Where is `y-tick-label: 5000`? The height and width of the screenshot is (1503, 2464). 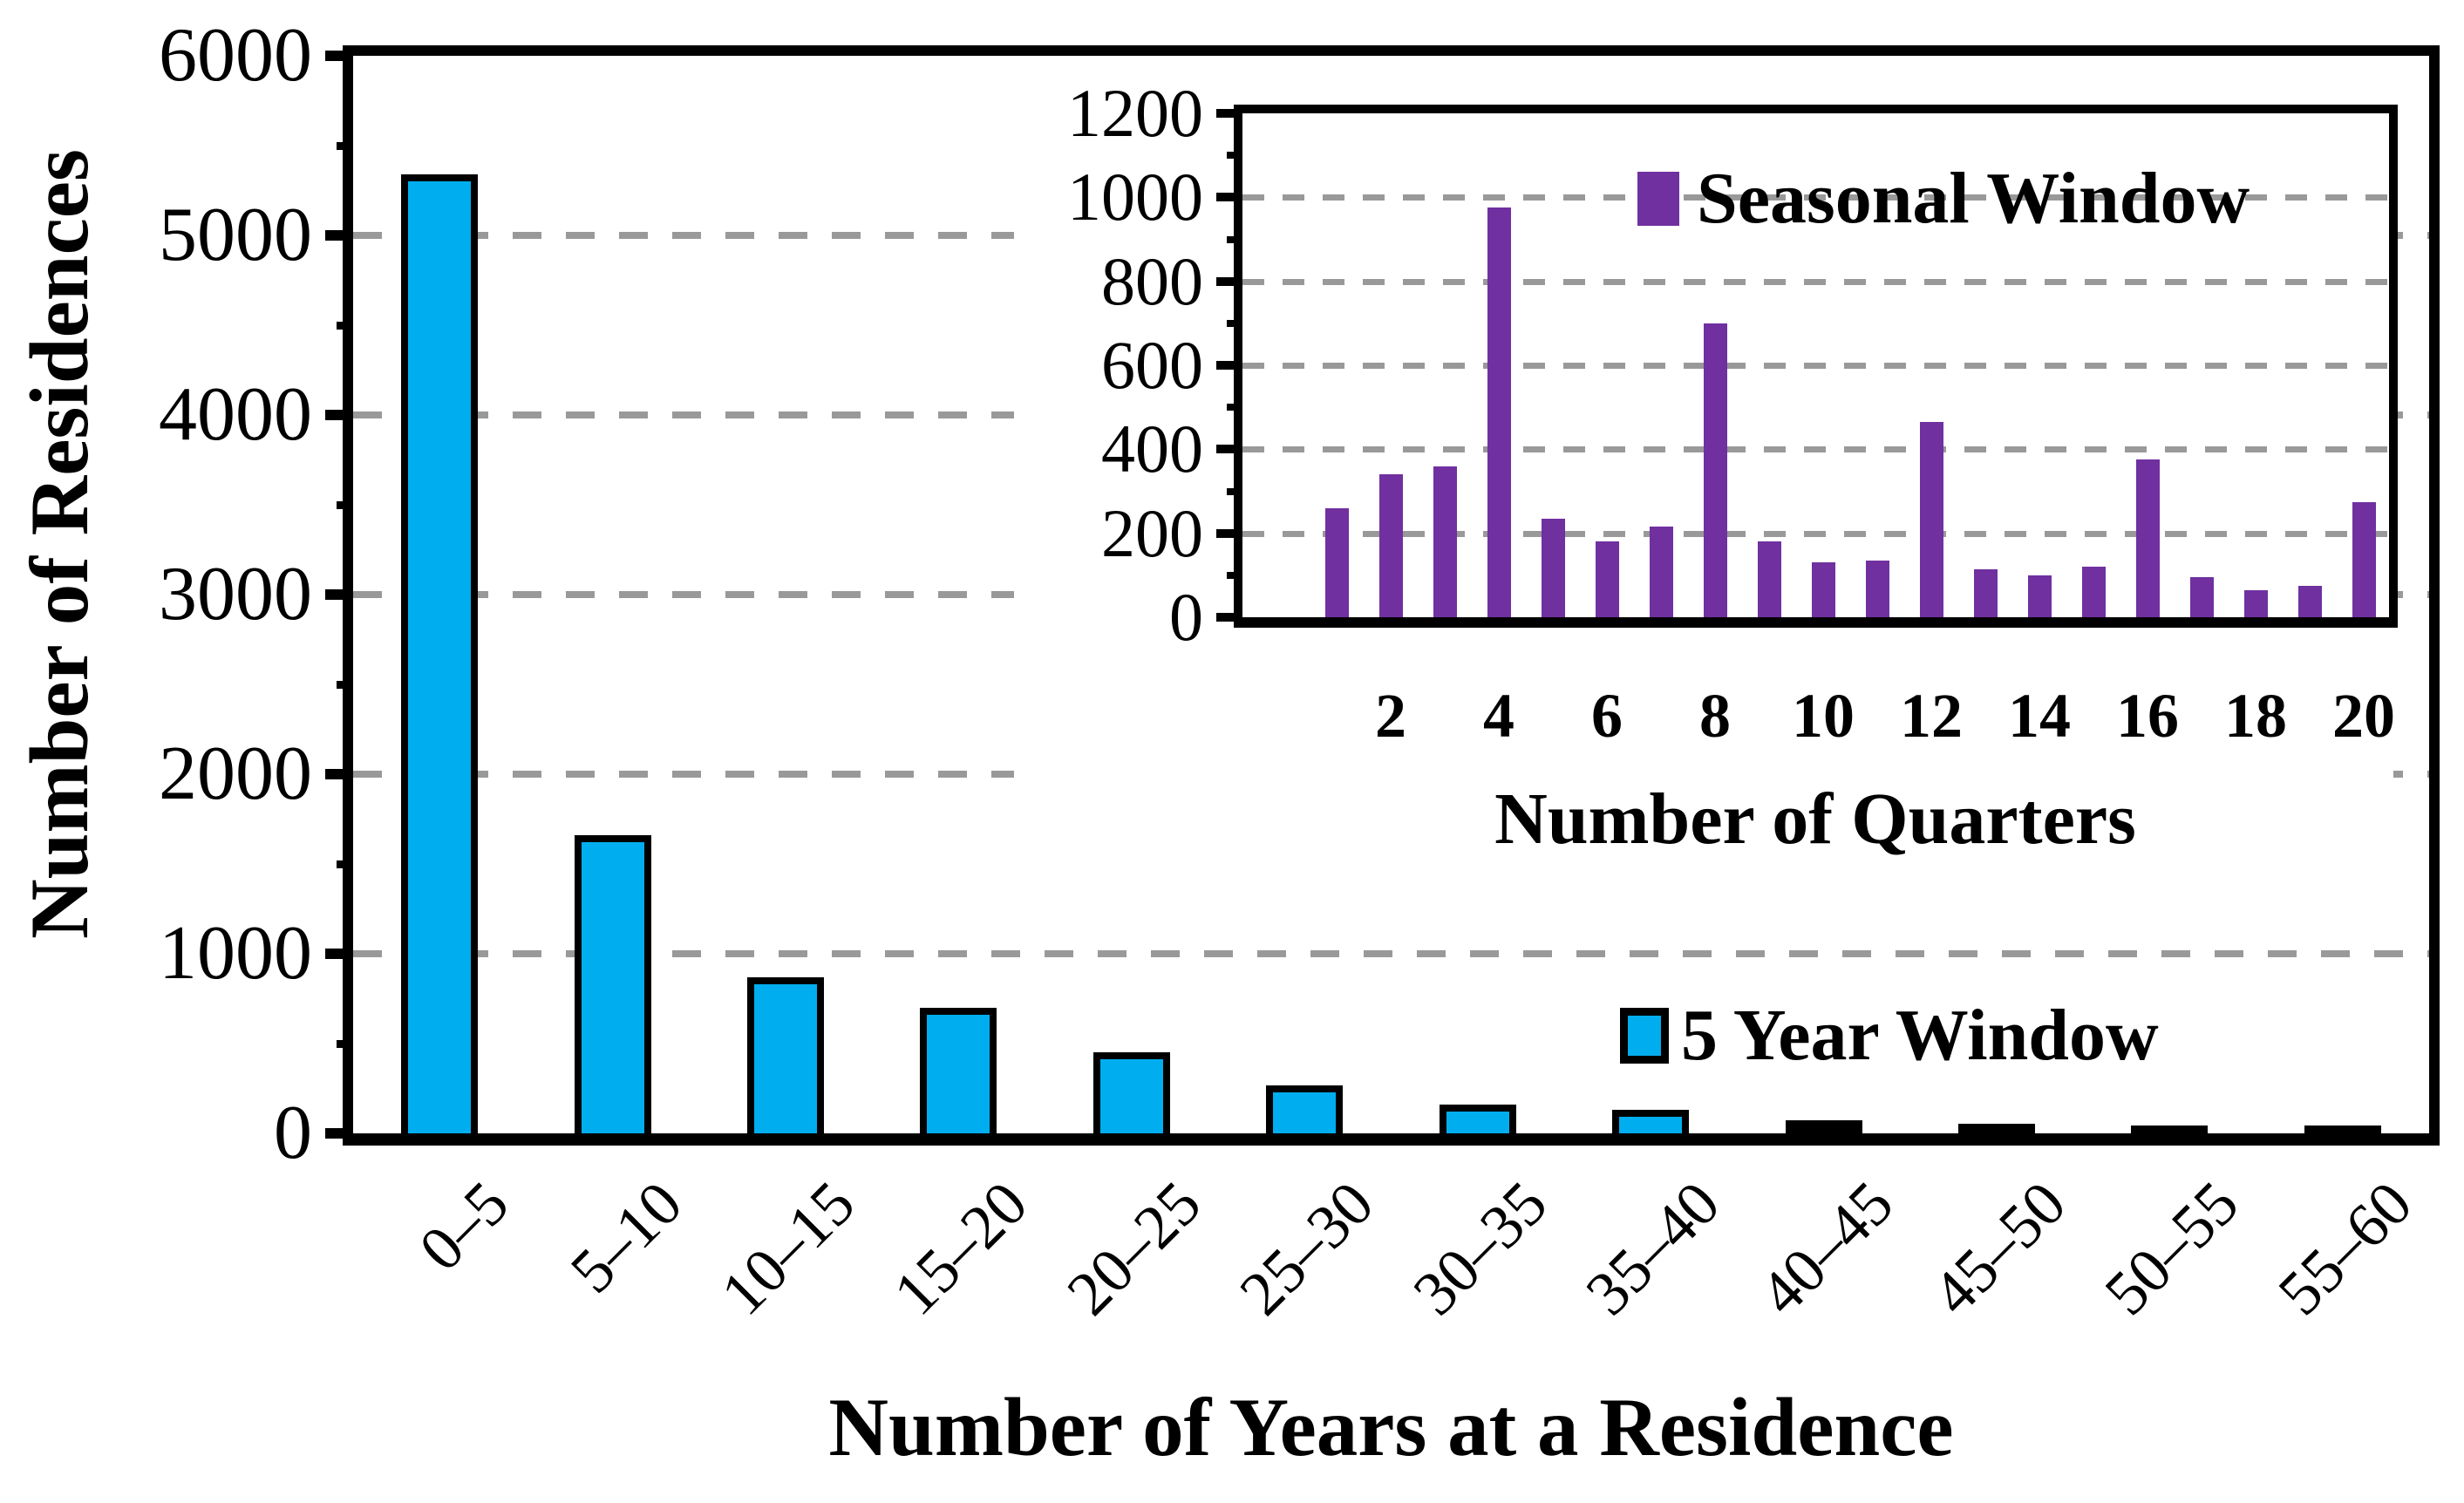
y-tick-label: 5000 is located at coordinates (235, 235).